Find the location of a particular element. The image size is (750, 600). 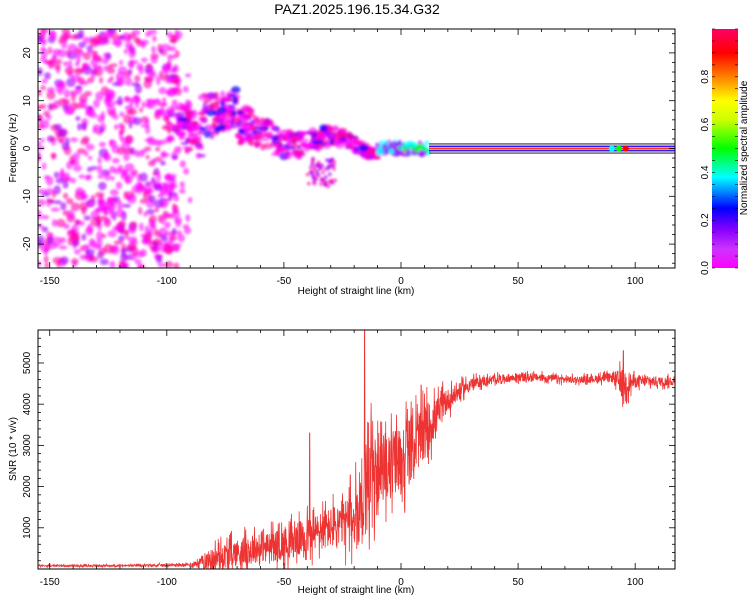

x-tick-label: -100 is located at coordinates (167, 582).